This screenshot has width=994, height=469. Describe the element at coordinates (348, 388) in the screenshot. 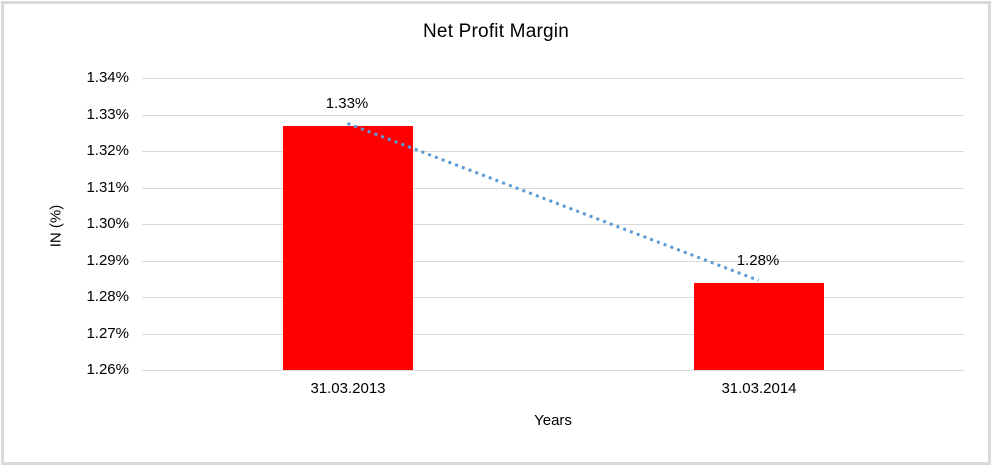

I see `x-tick-label: 31.03.2013` at that location.